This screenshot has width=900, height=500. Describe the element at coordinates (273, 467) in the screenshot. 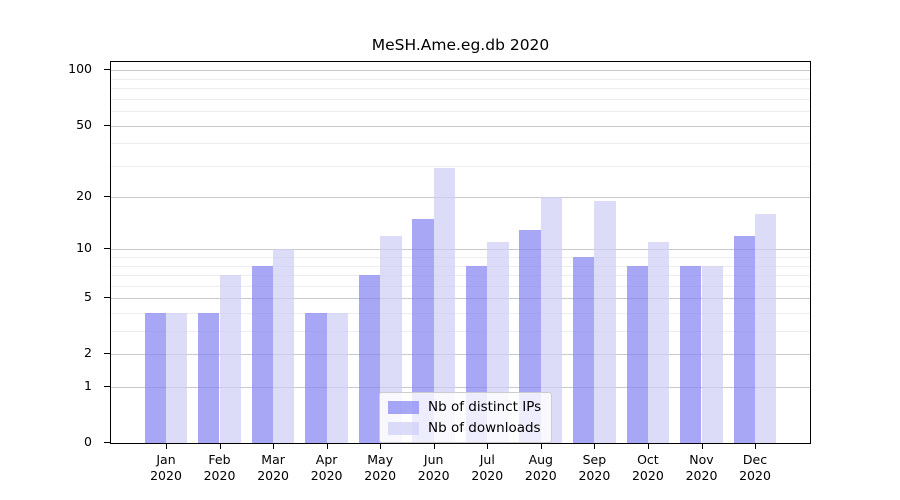

I see `x-tick-label-mar: Mar 2020` at that location.